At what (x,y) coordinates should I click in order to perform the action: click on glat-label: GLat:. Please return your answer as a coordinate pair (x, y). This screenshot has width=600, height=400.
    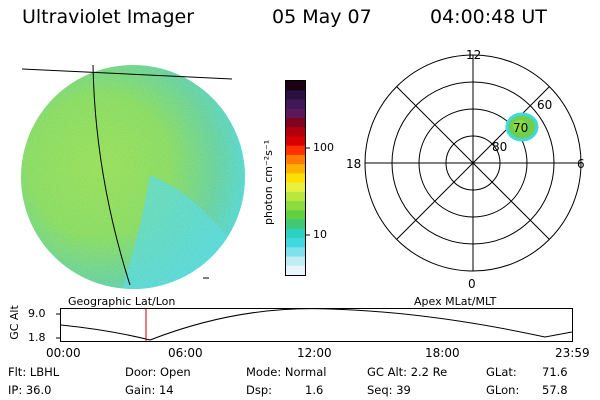
    Looking at the image, I should click on (501, 372).